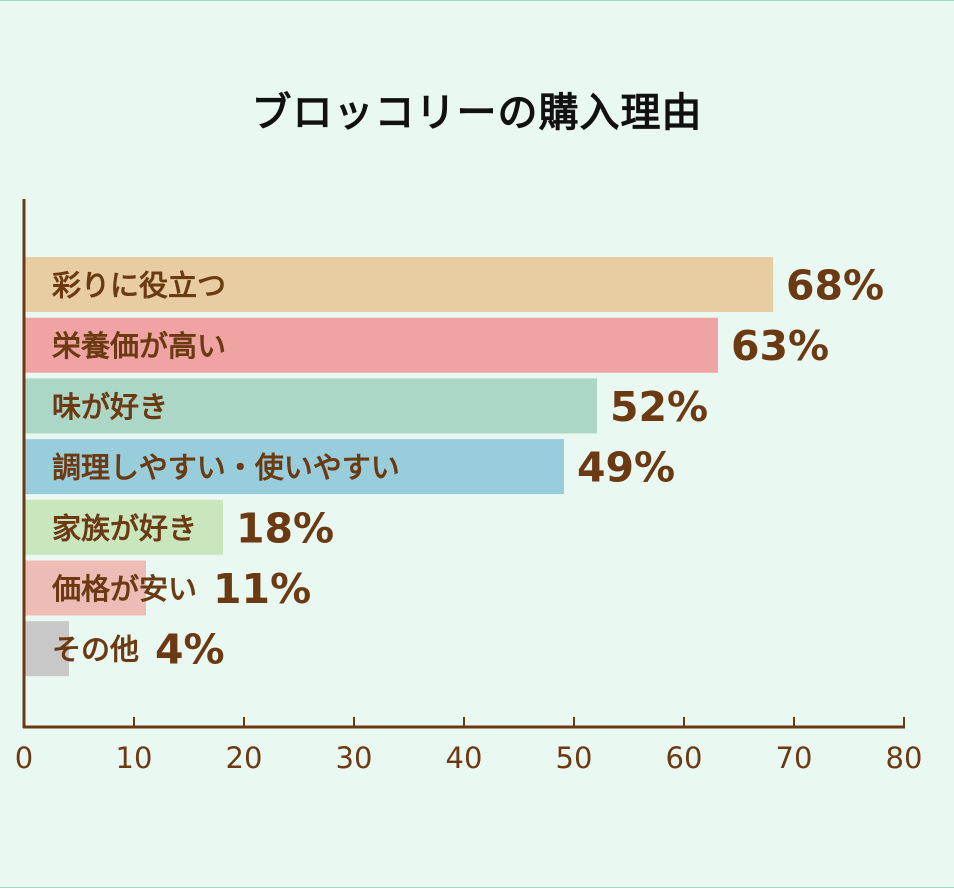 This screenshot has width=954, height=889. What do you see at coordinates (244, 758) in the screenshot?
I see `x-tick-label-20: 20` at bounding box center [244, 758].